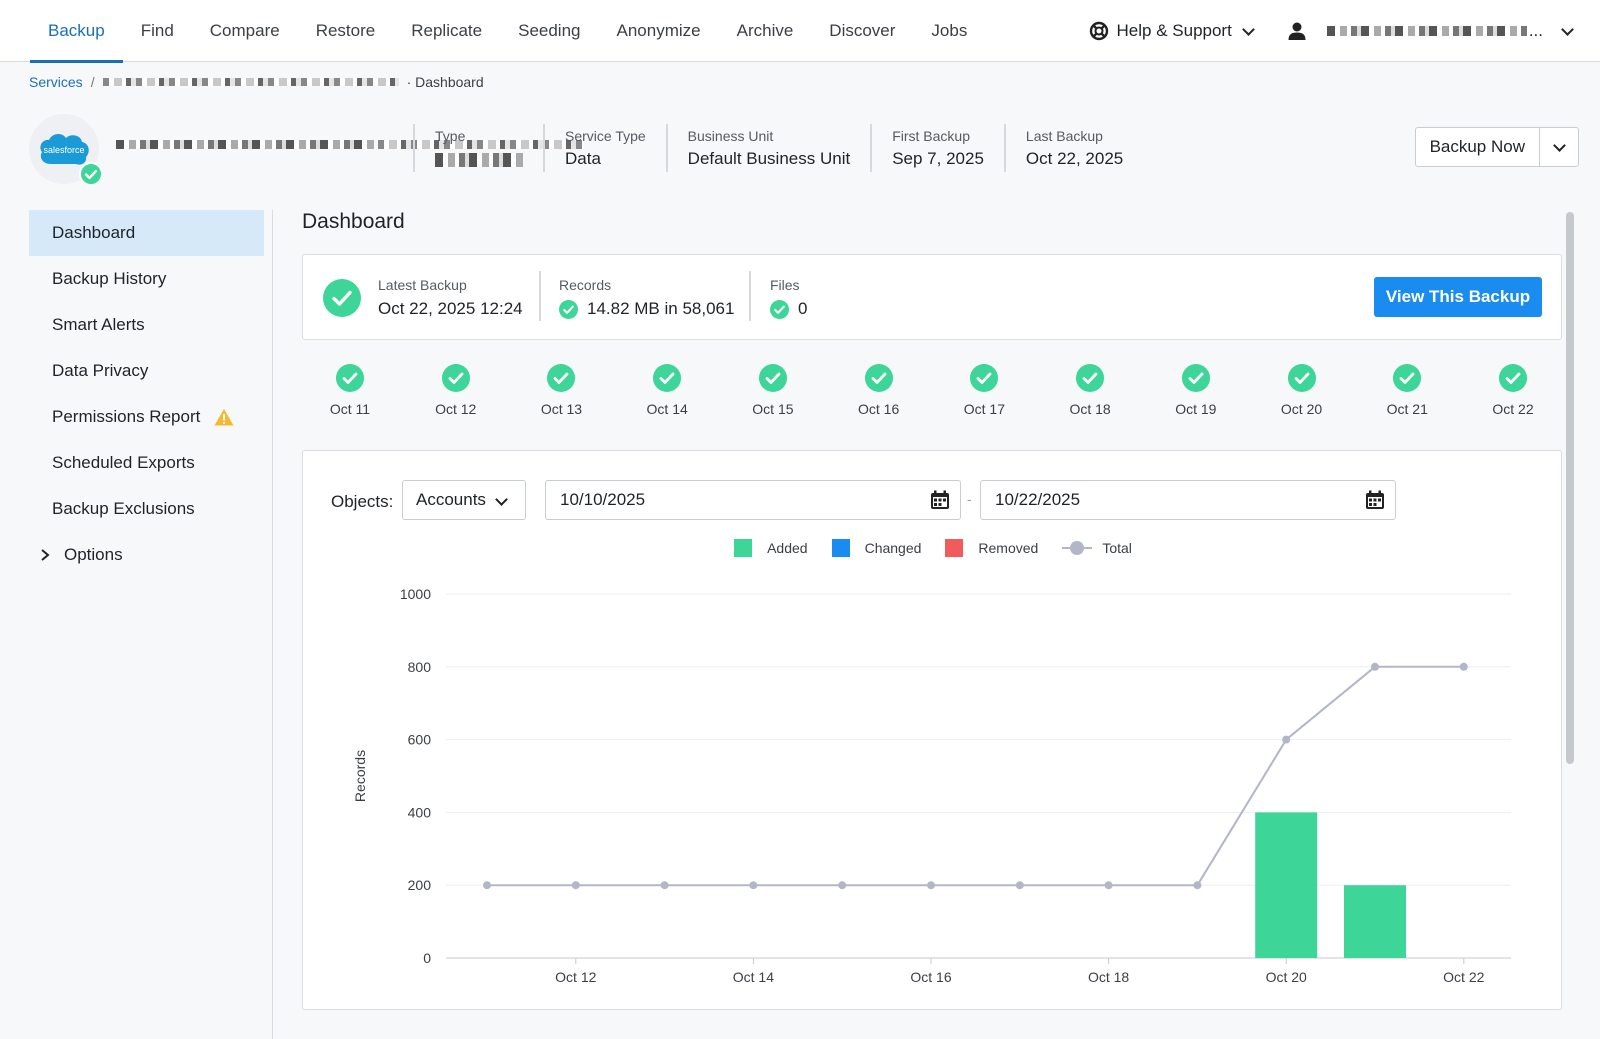  What do you see at coordinates (753, 500) in the screenshot?
I see `date-from-input: 10/10/2025` at bounding box center [753, 500].